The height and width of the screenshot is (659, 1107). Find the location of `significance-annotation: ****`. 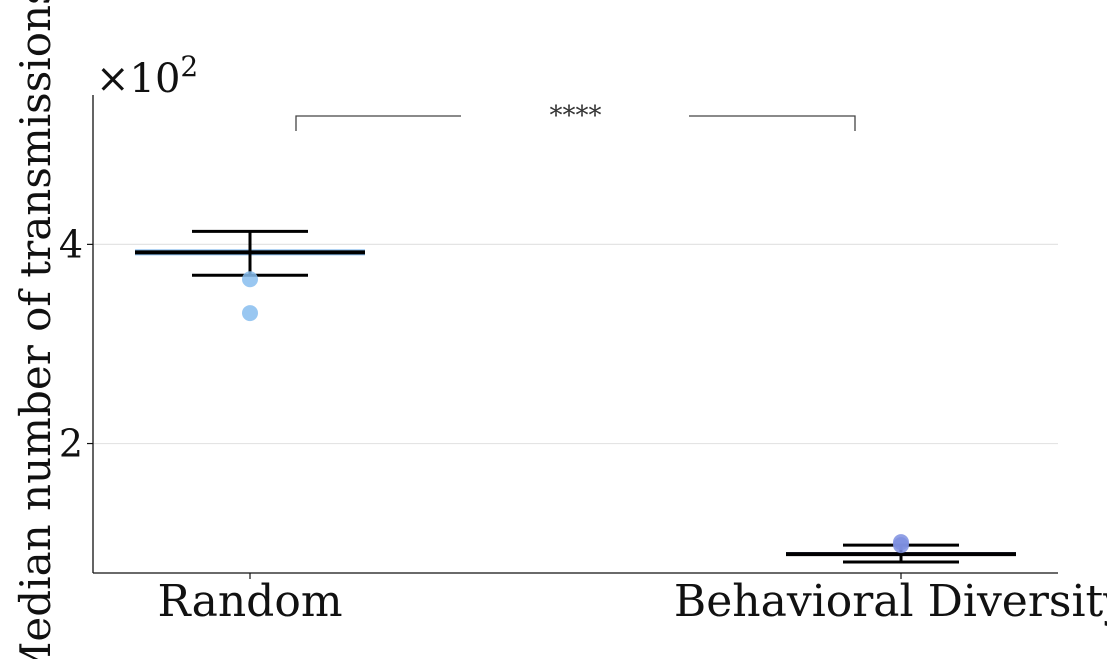

significance-annotation: **** is located at coordinates (575, 116).